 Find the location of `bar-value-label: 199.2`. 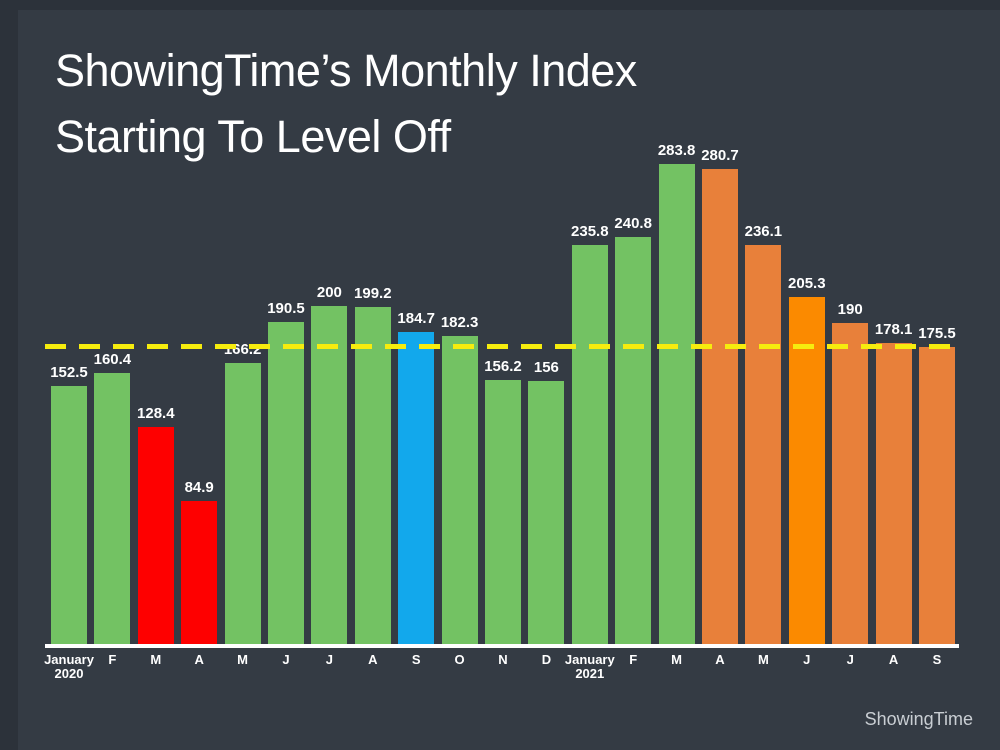

bar-value-label: 199.2 is located at coordinates (373, 293).